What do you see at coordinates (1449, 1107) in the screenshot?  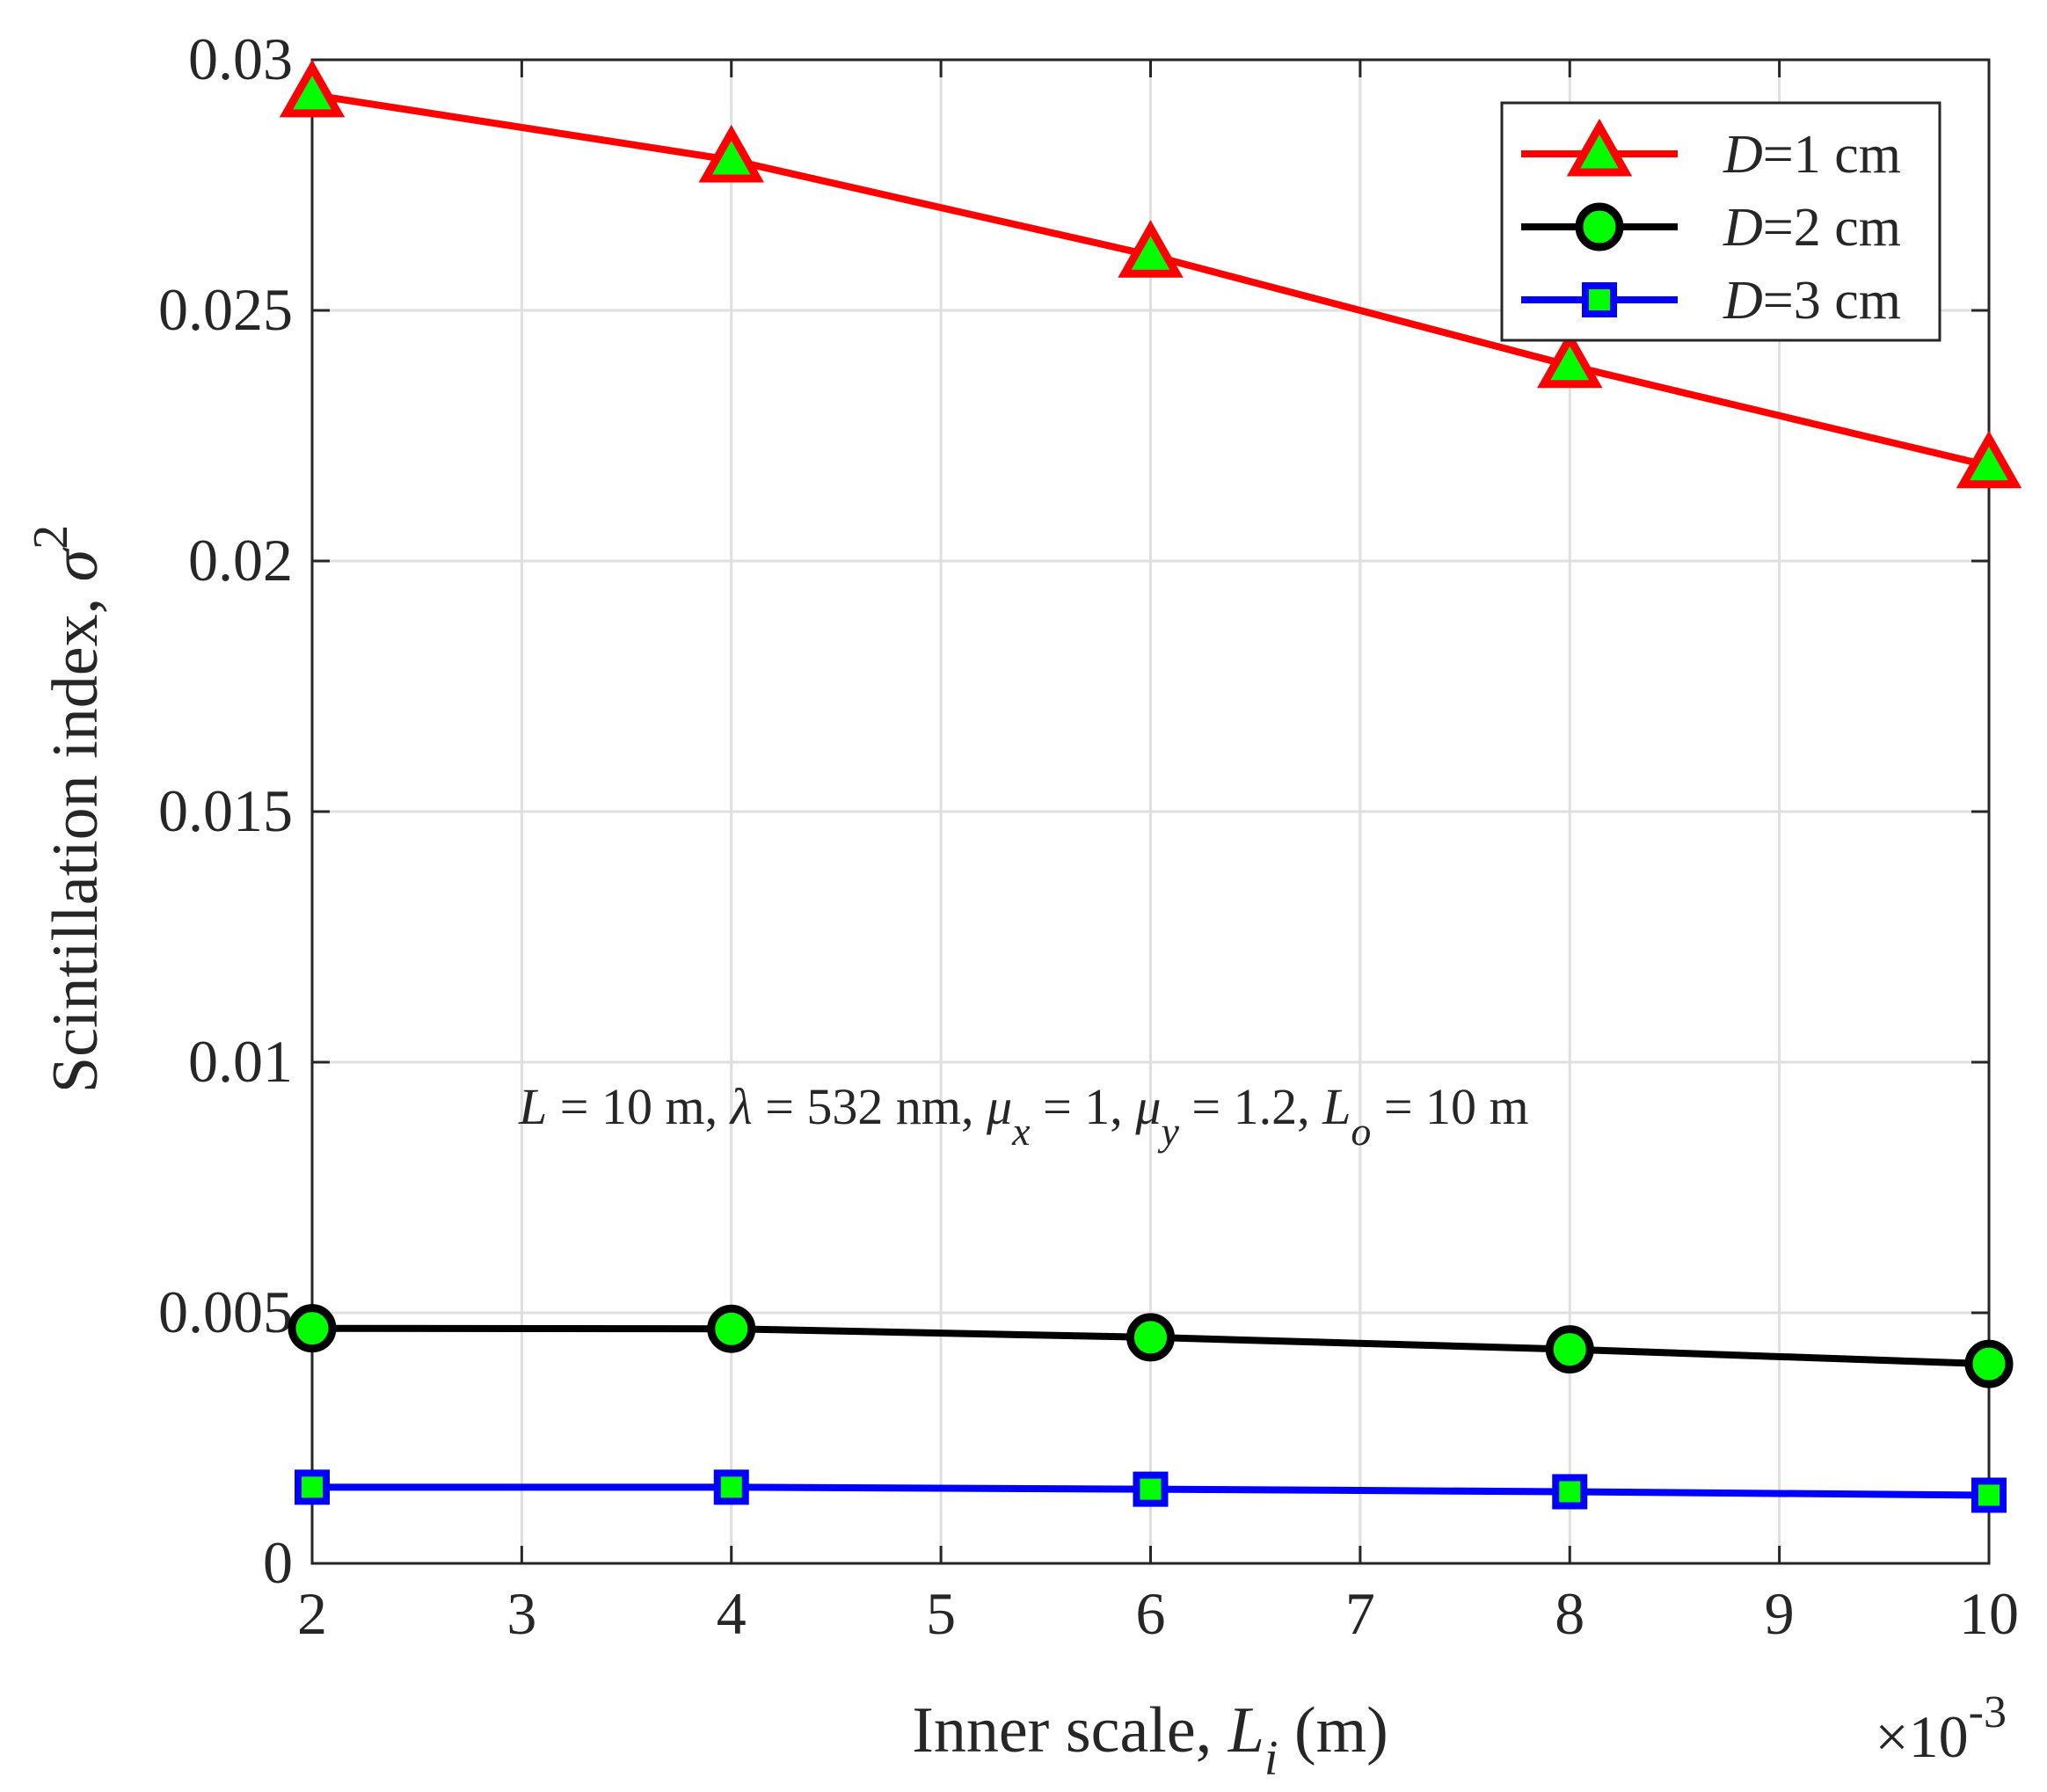 I see `annotation-text: = 10 m` at bounding box center [1449, 1107].